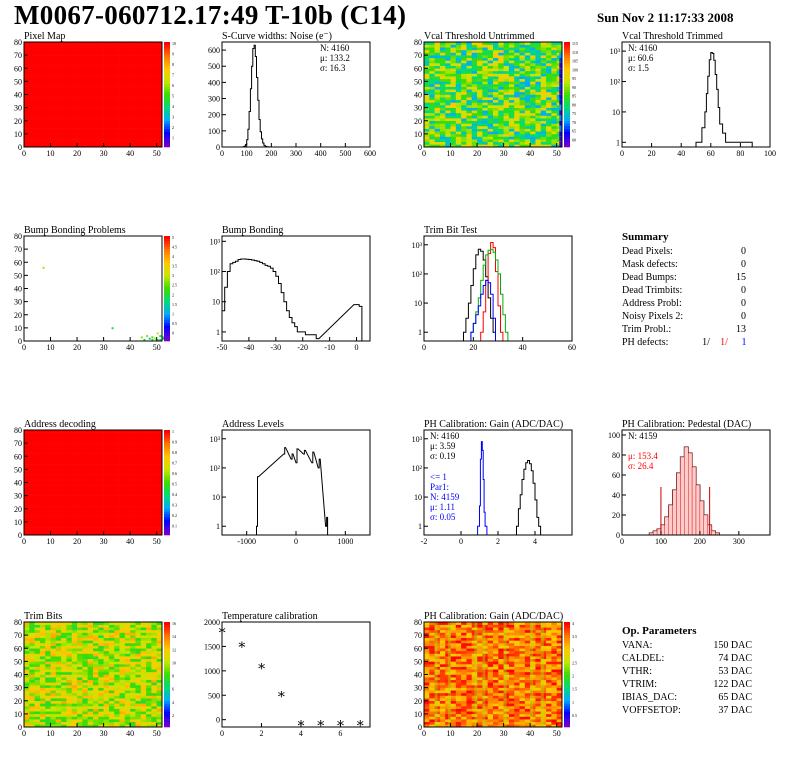  I want to click on x-tick-label: 0, so click(24, 347).